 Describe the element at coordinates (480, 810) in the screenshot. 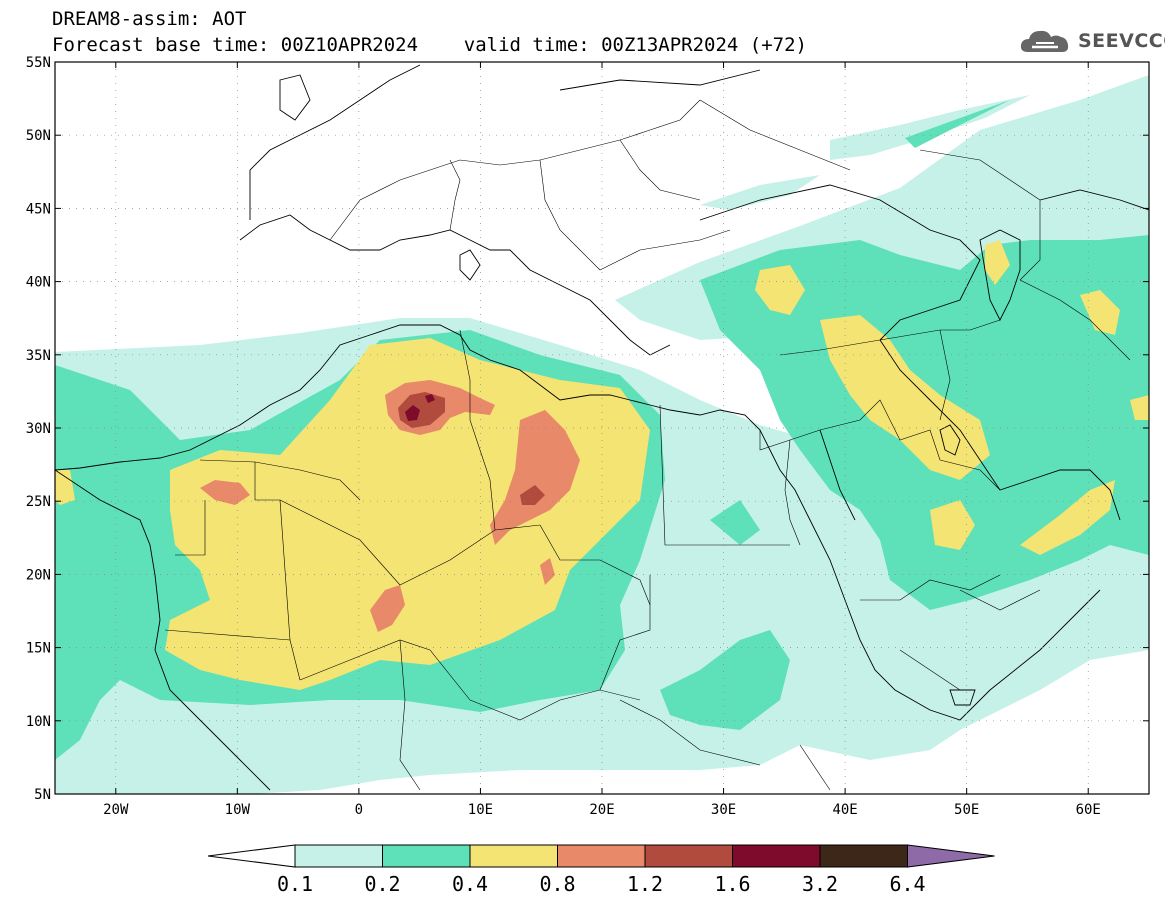

I see `lon-label: 10E` at that location.